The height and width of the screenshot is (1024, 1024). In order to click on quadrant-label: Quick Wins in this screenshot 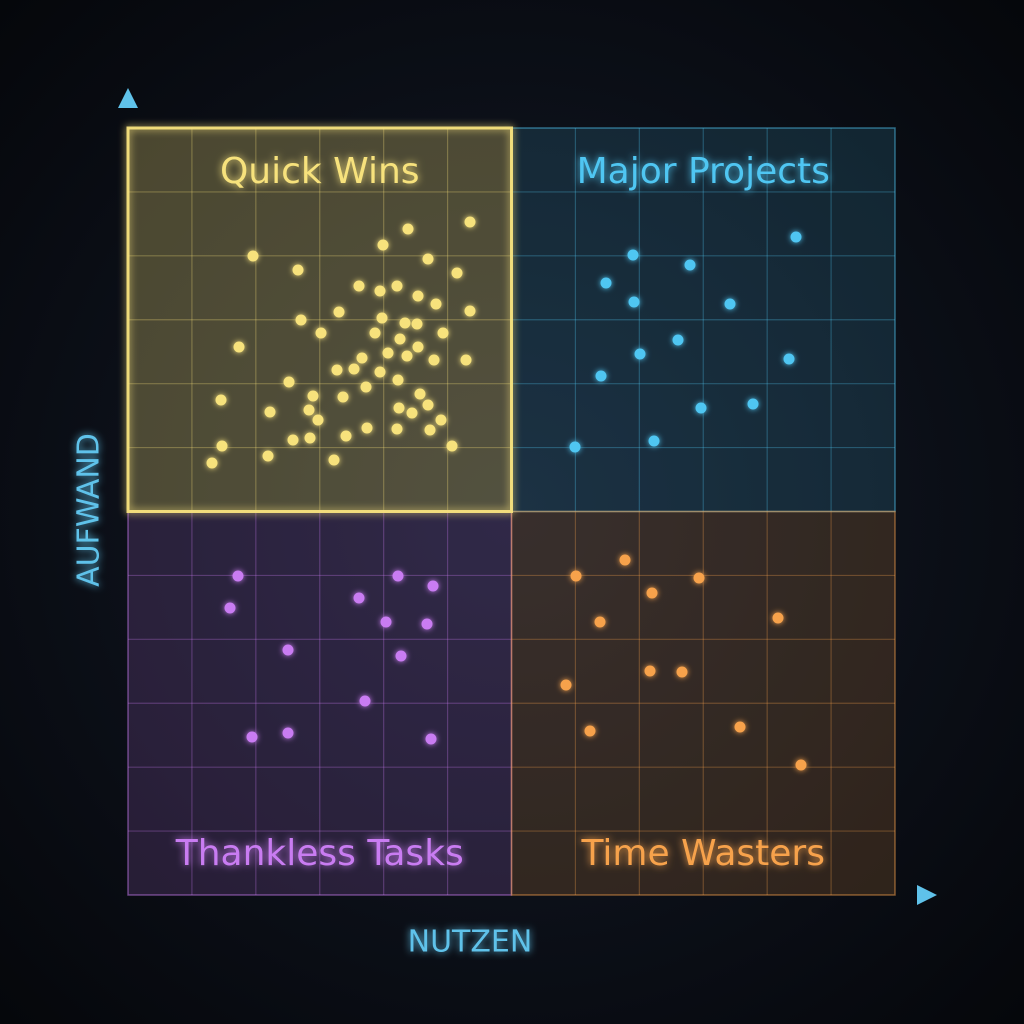, I will do `click(320, 171)`.